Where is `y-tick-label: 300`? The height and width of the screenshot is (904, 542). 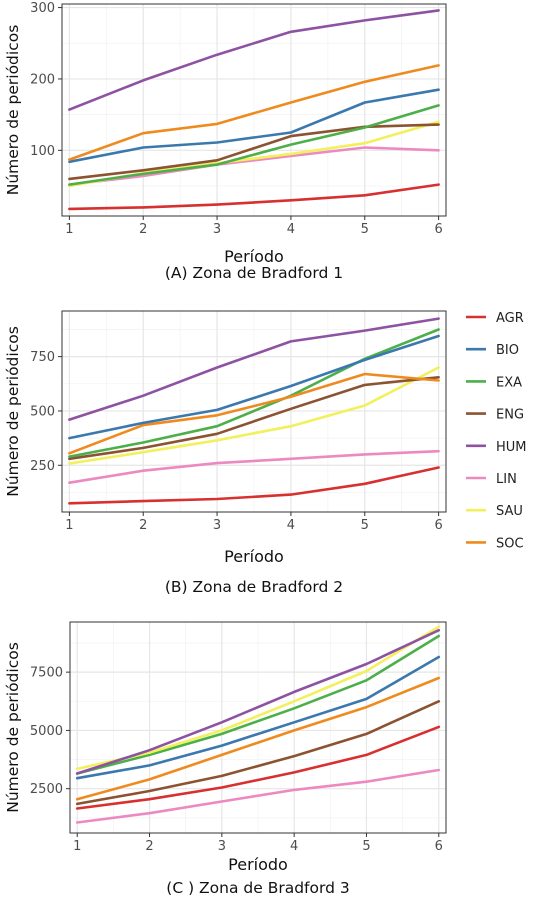 y-tick-label: 300 is located at coordinates (42, 8).